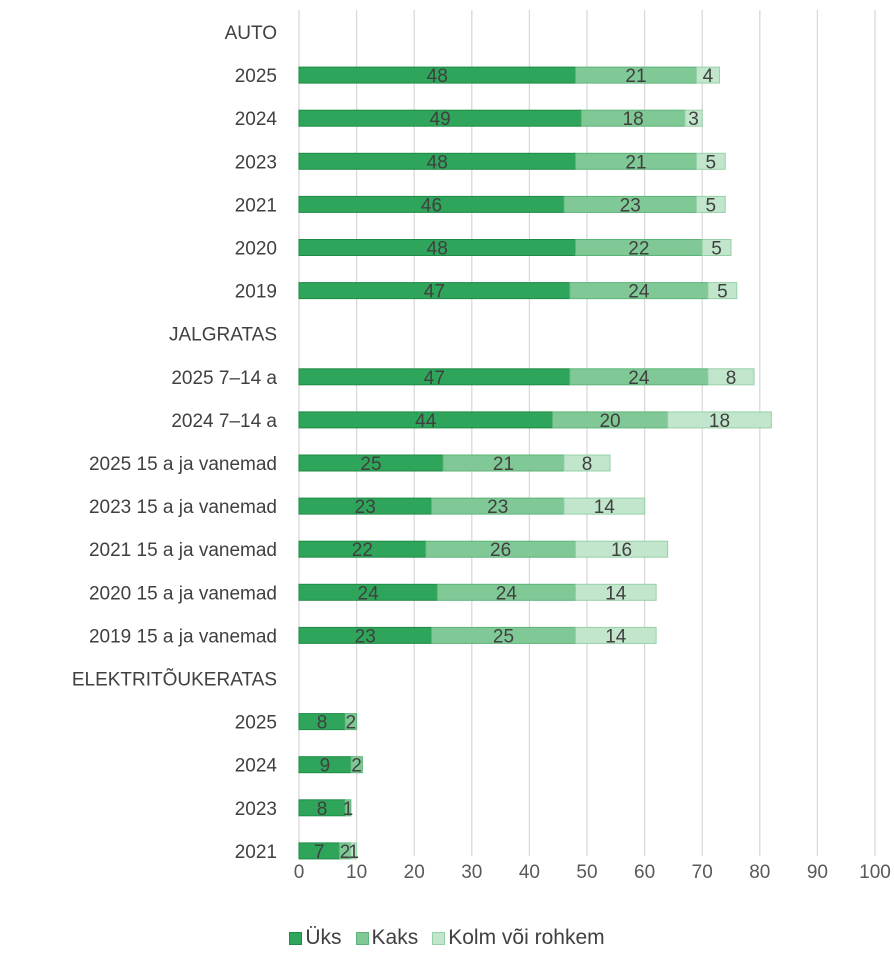 Image resolution: width=894 pixels, height=958 pixels. Describe the element at coordinates (183, 636) in the screenshot. I see `category-label: 2019 15 a ja vanemad` at that location.